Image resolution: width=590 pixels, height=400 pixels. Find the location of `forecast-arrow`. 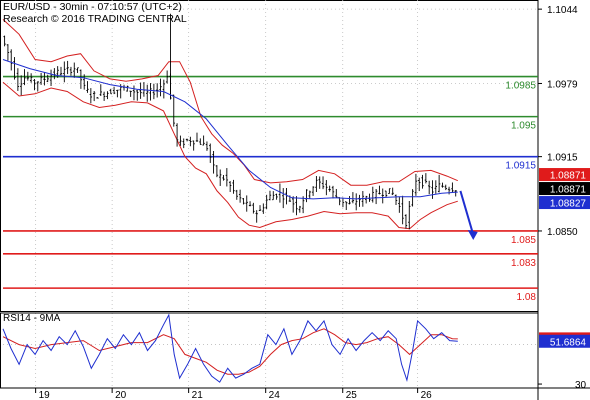

forecast-arrow is located at coordinates (468, 215).